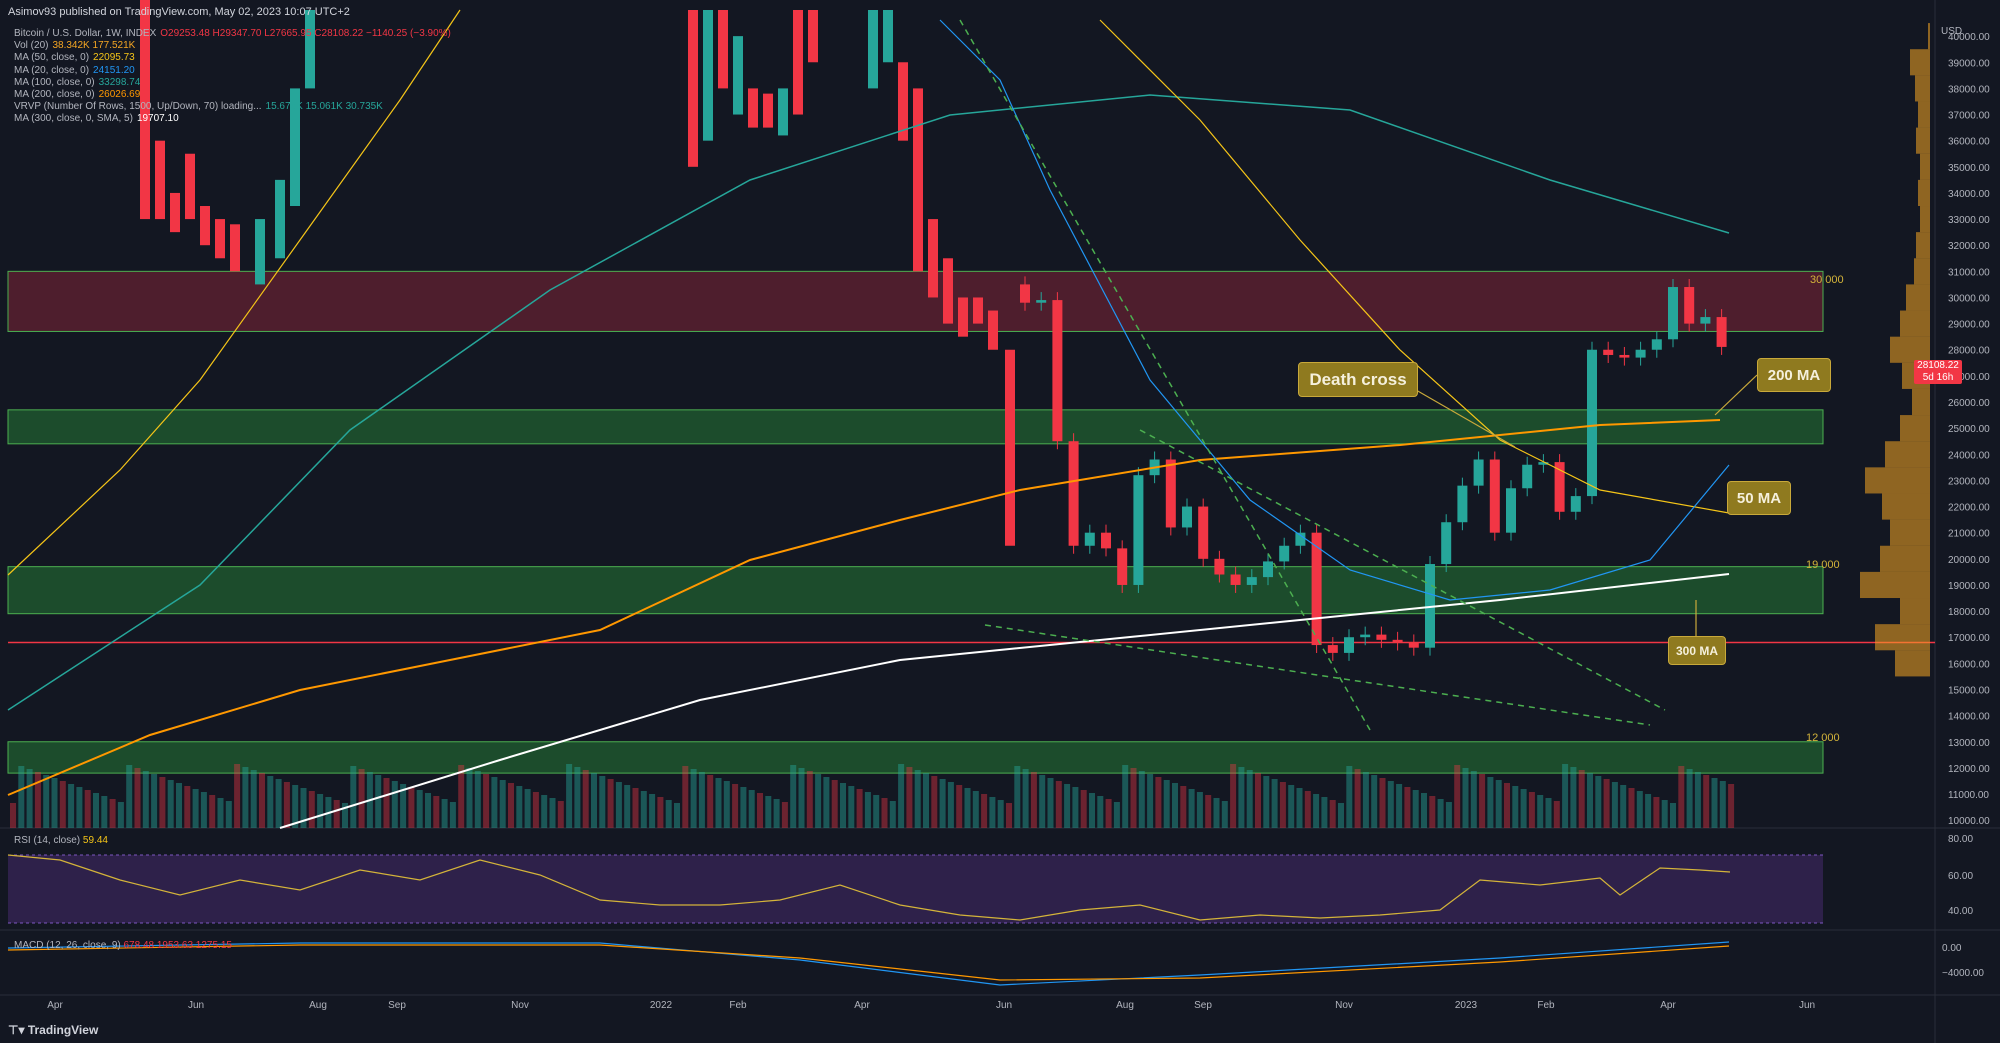  What do you see at coordinates (868, 963) in the screenshot?
I see `macd-line` at bounding box center [868, 963].